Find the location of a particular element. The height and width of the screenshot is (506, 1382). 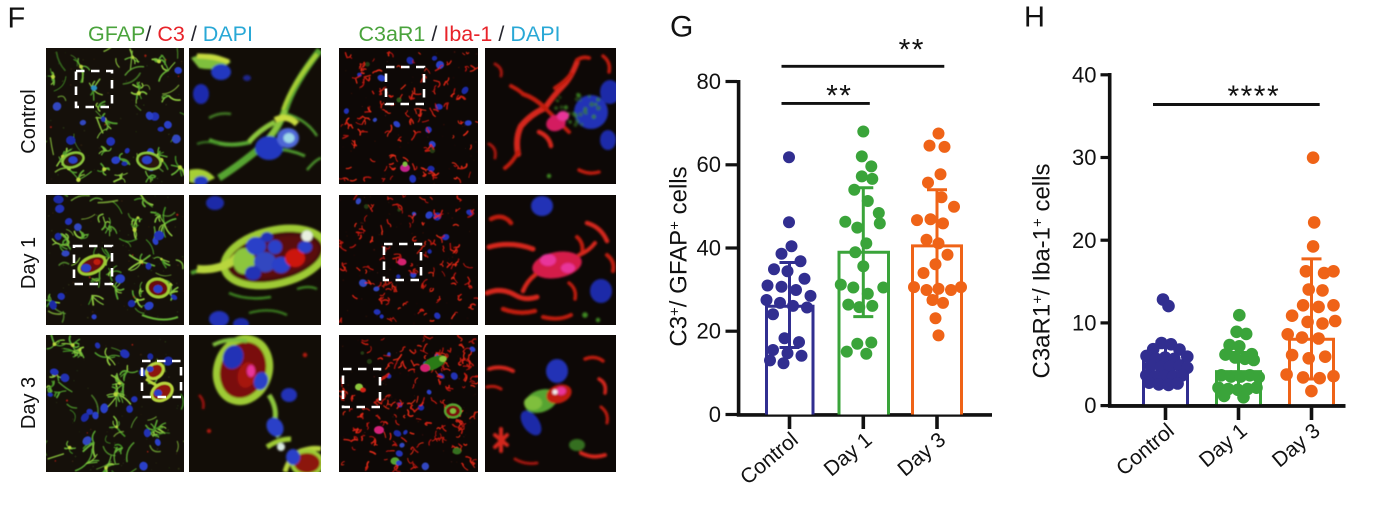

svg-text: C3aR1 / Iba-1 / DAPI is located at coordinates (459, 34).